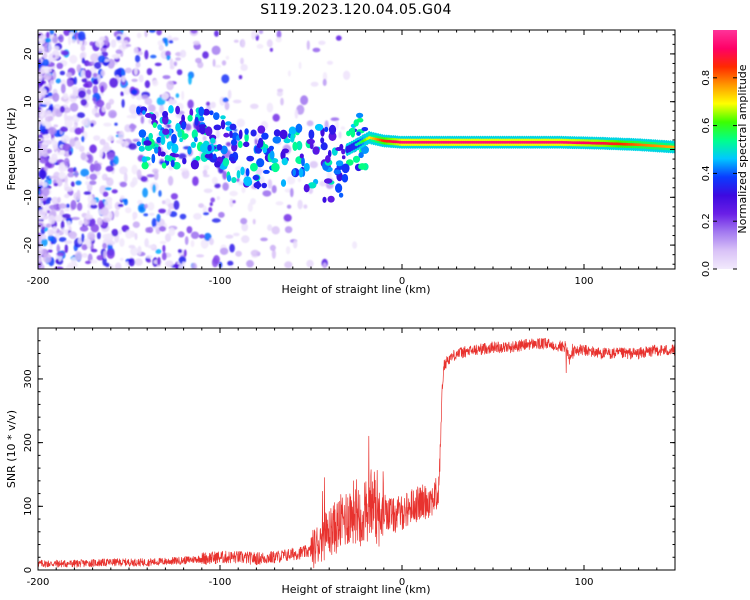  I want to click on snr-x-axis-label: Height of straight line (km), so click(355, 589).